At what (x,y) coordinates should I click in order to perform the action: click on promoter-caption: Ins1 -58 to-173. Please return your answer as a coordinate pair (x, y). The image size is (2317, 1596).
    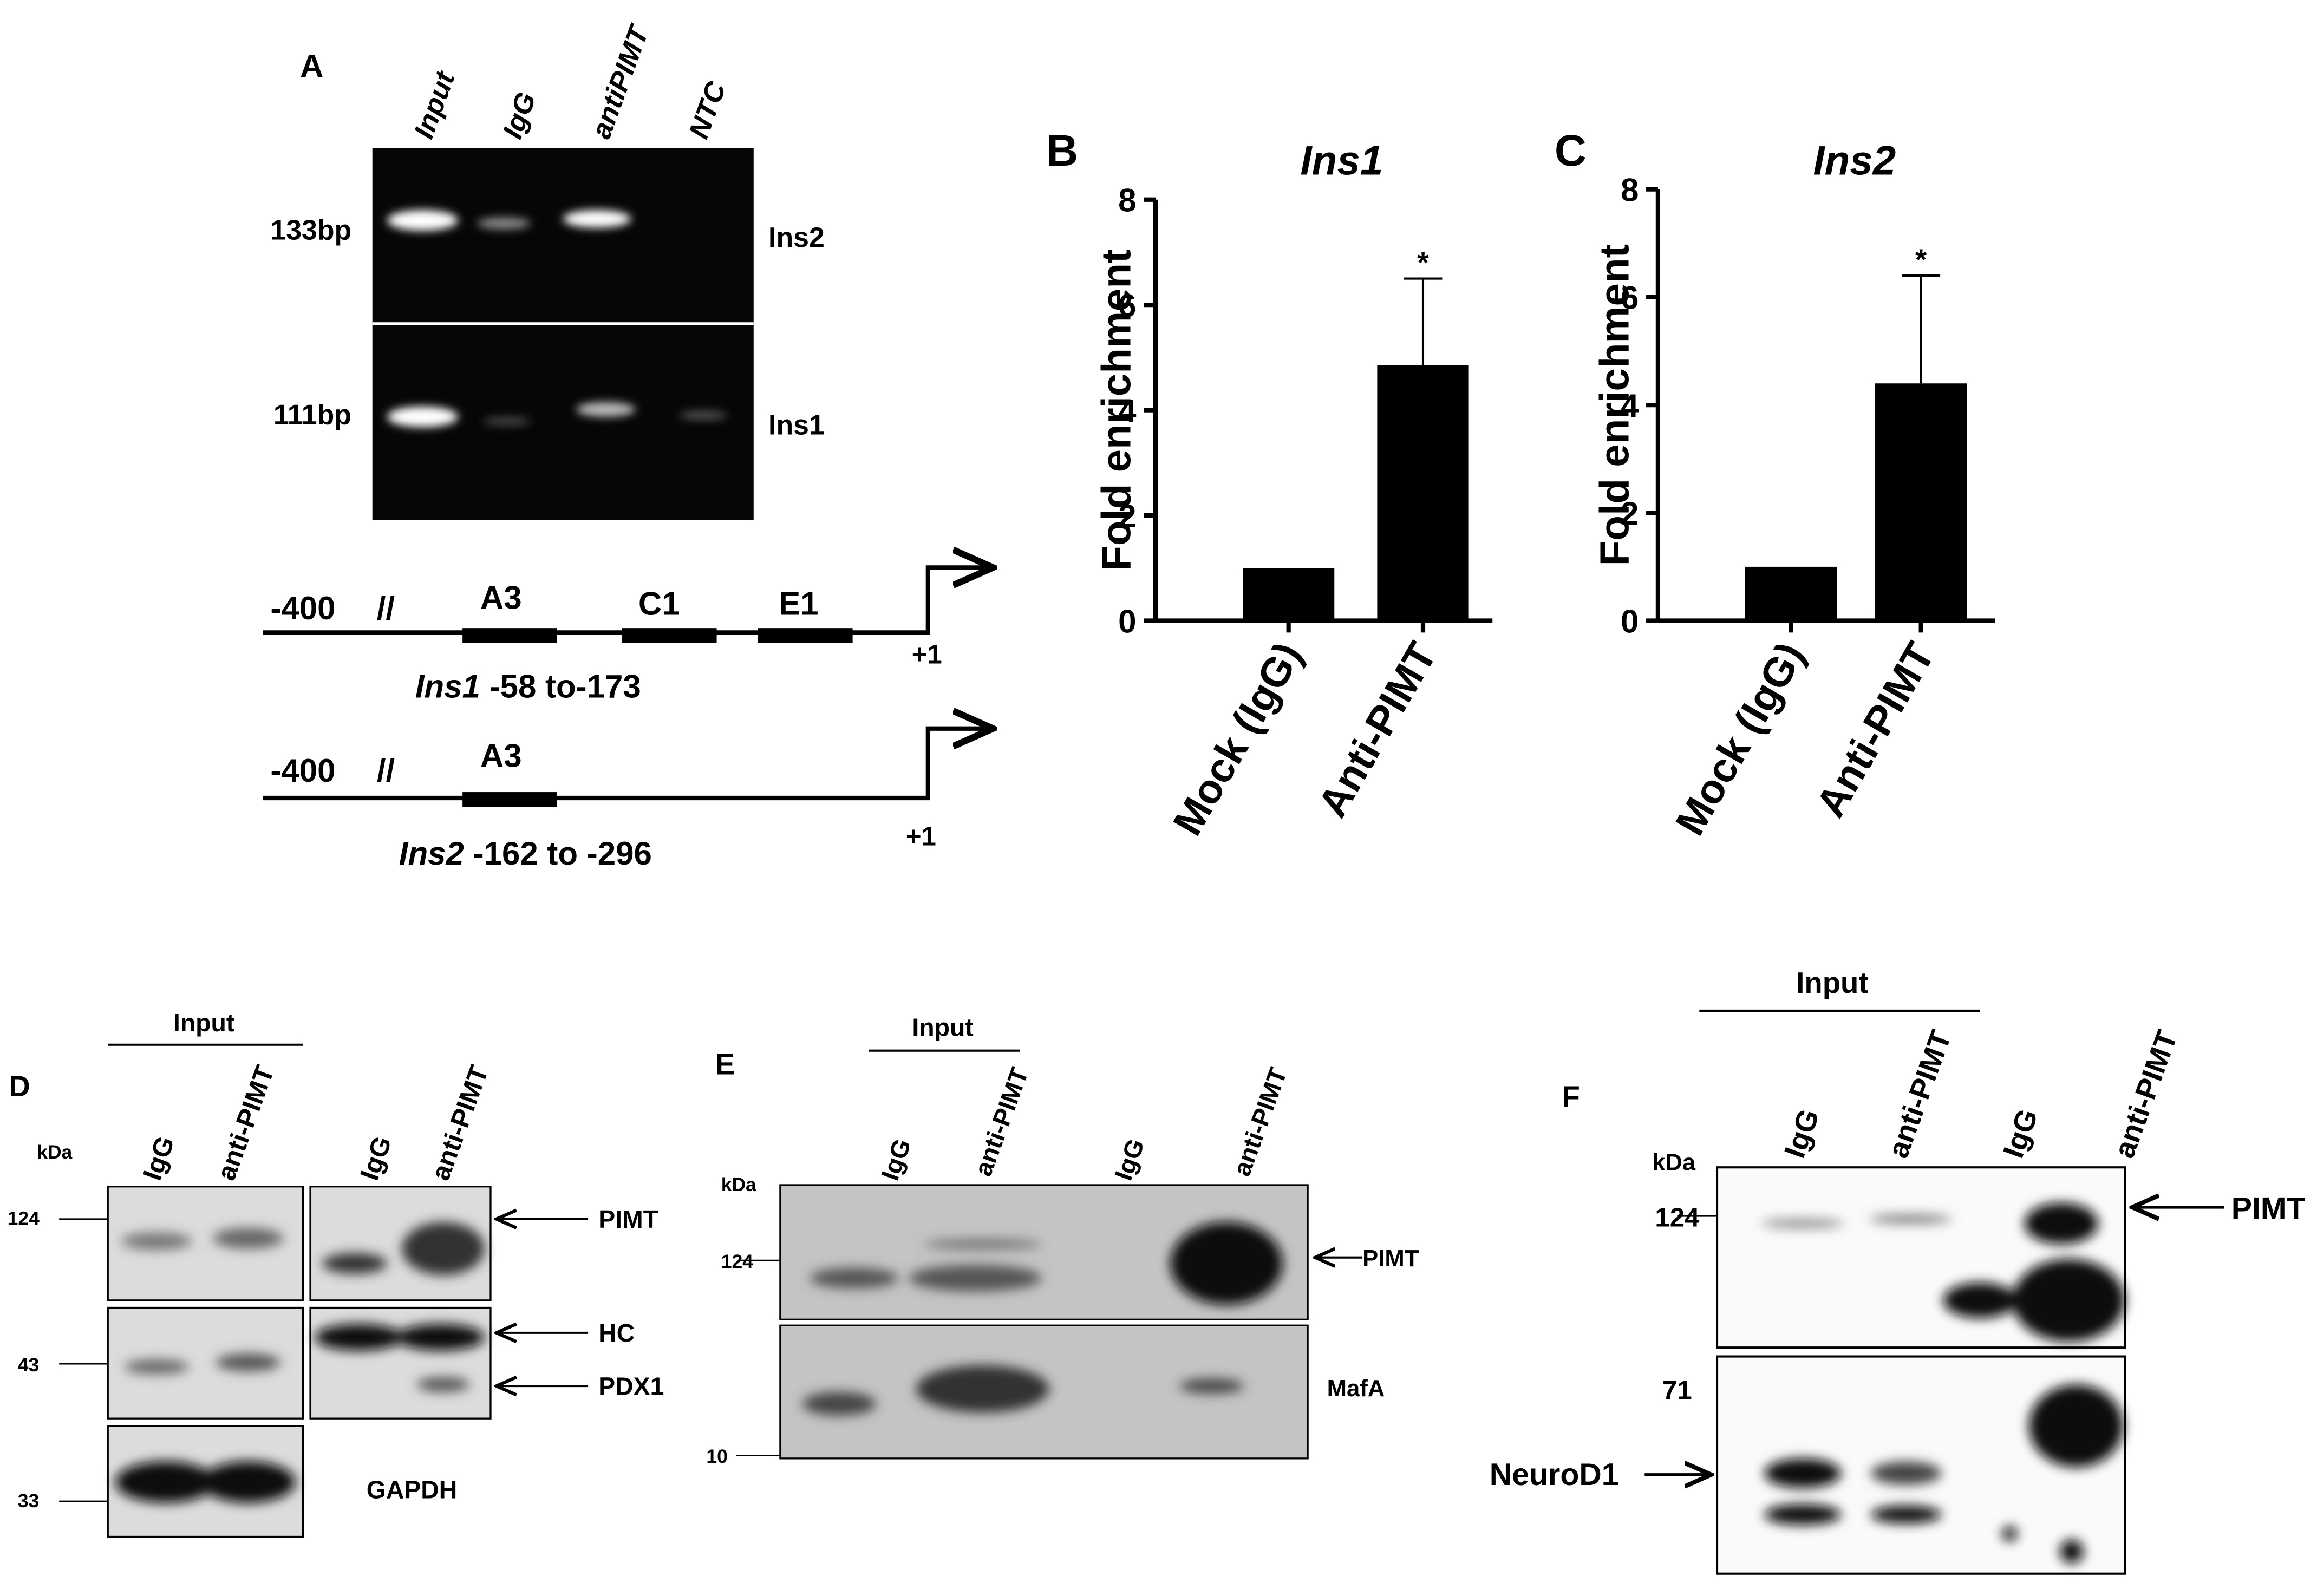
    Looking at the image, I should click on (528, 686).